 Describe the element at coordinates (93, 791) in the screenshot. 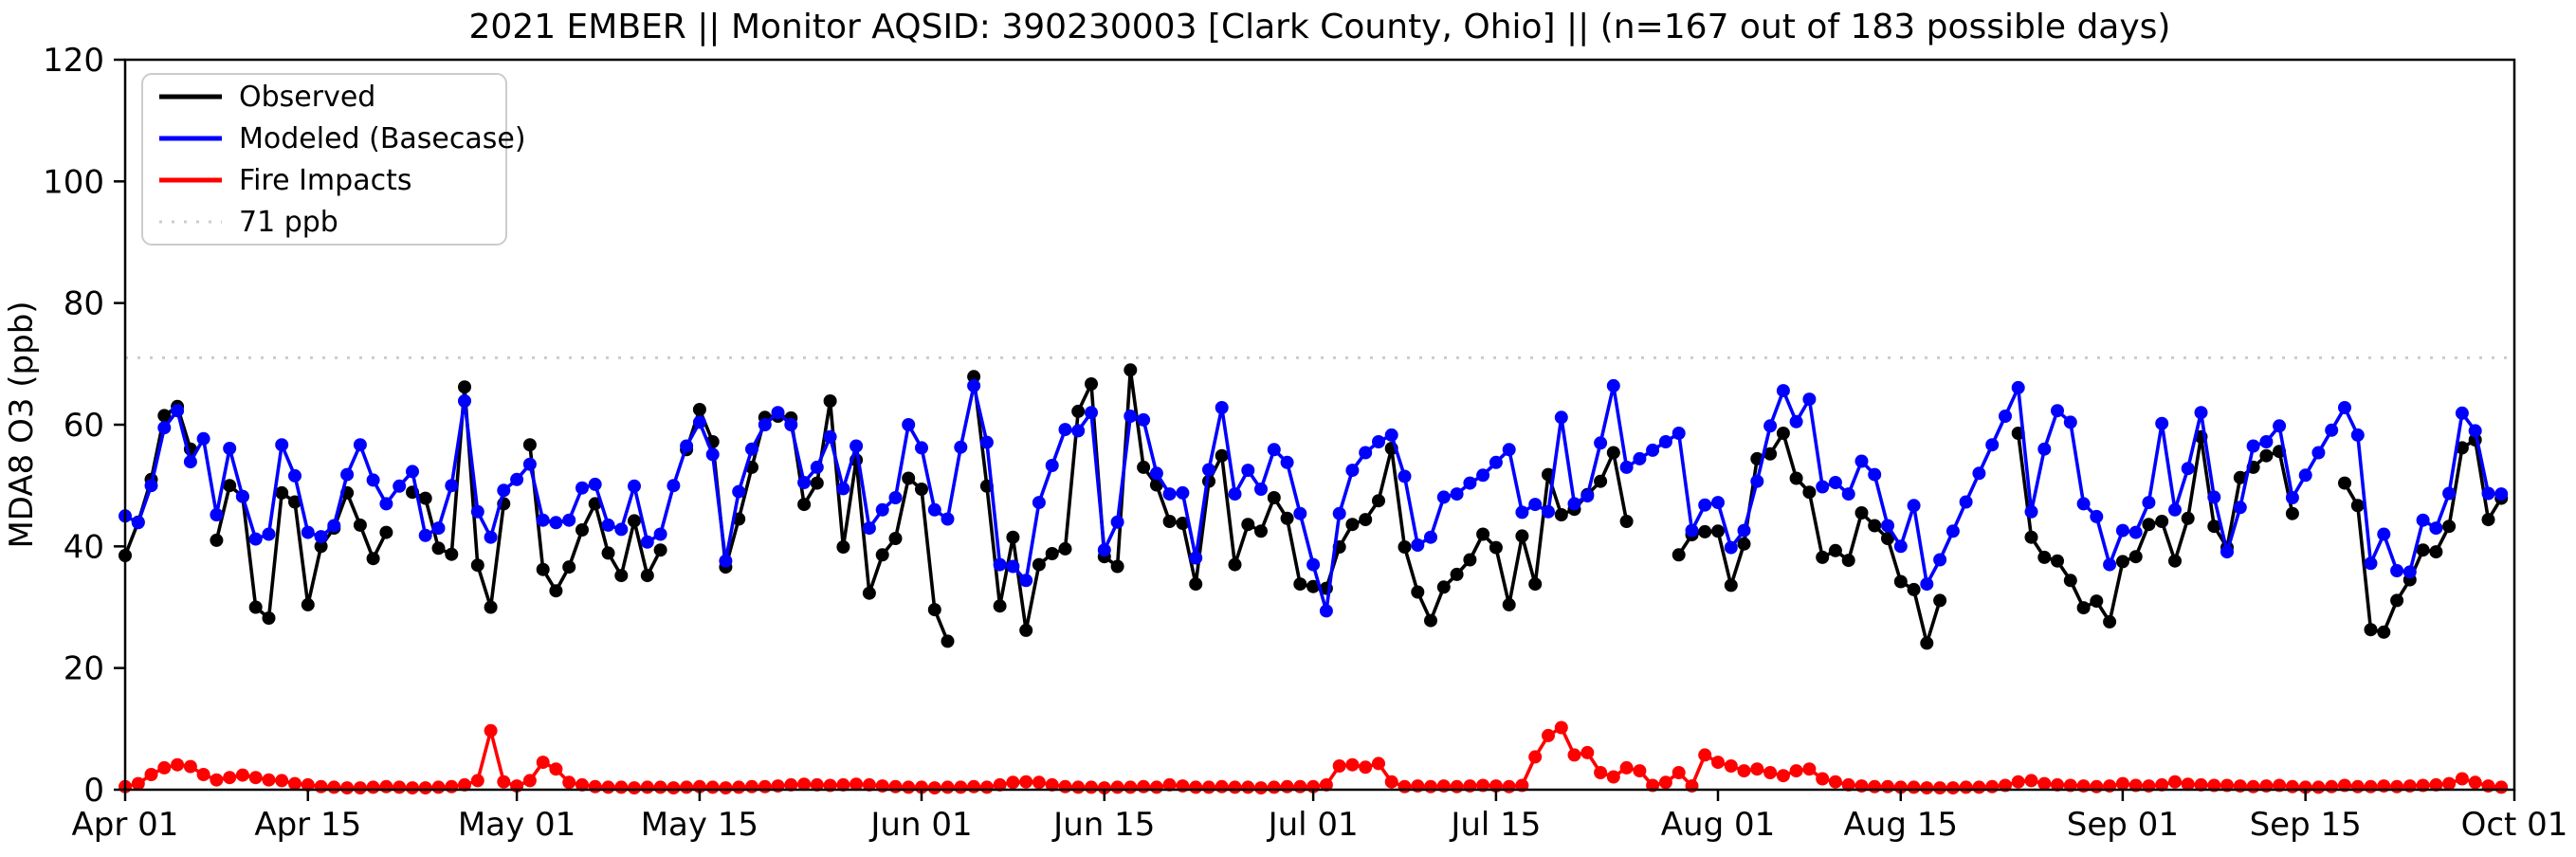

I see `y-tick-label: 0` at that location.